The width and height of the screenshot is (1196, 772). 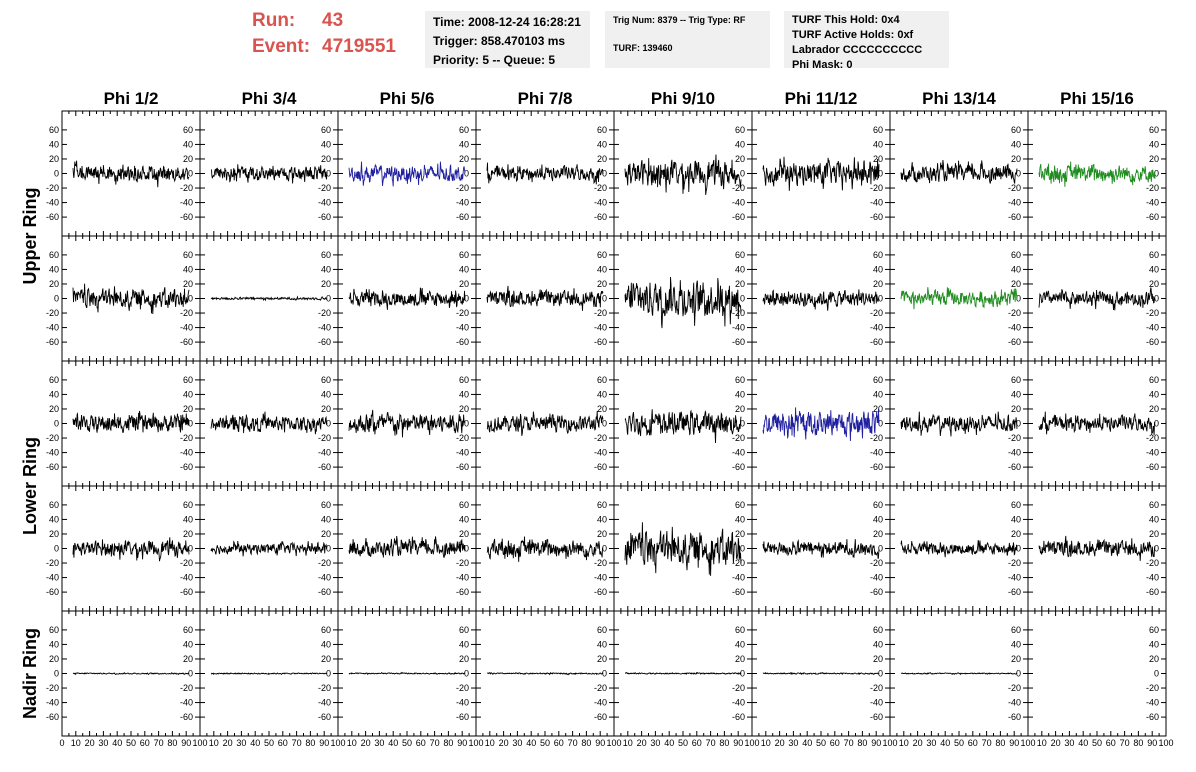 I want to click on x-tick-label: 0, so click(x=61, y=743).